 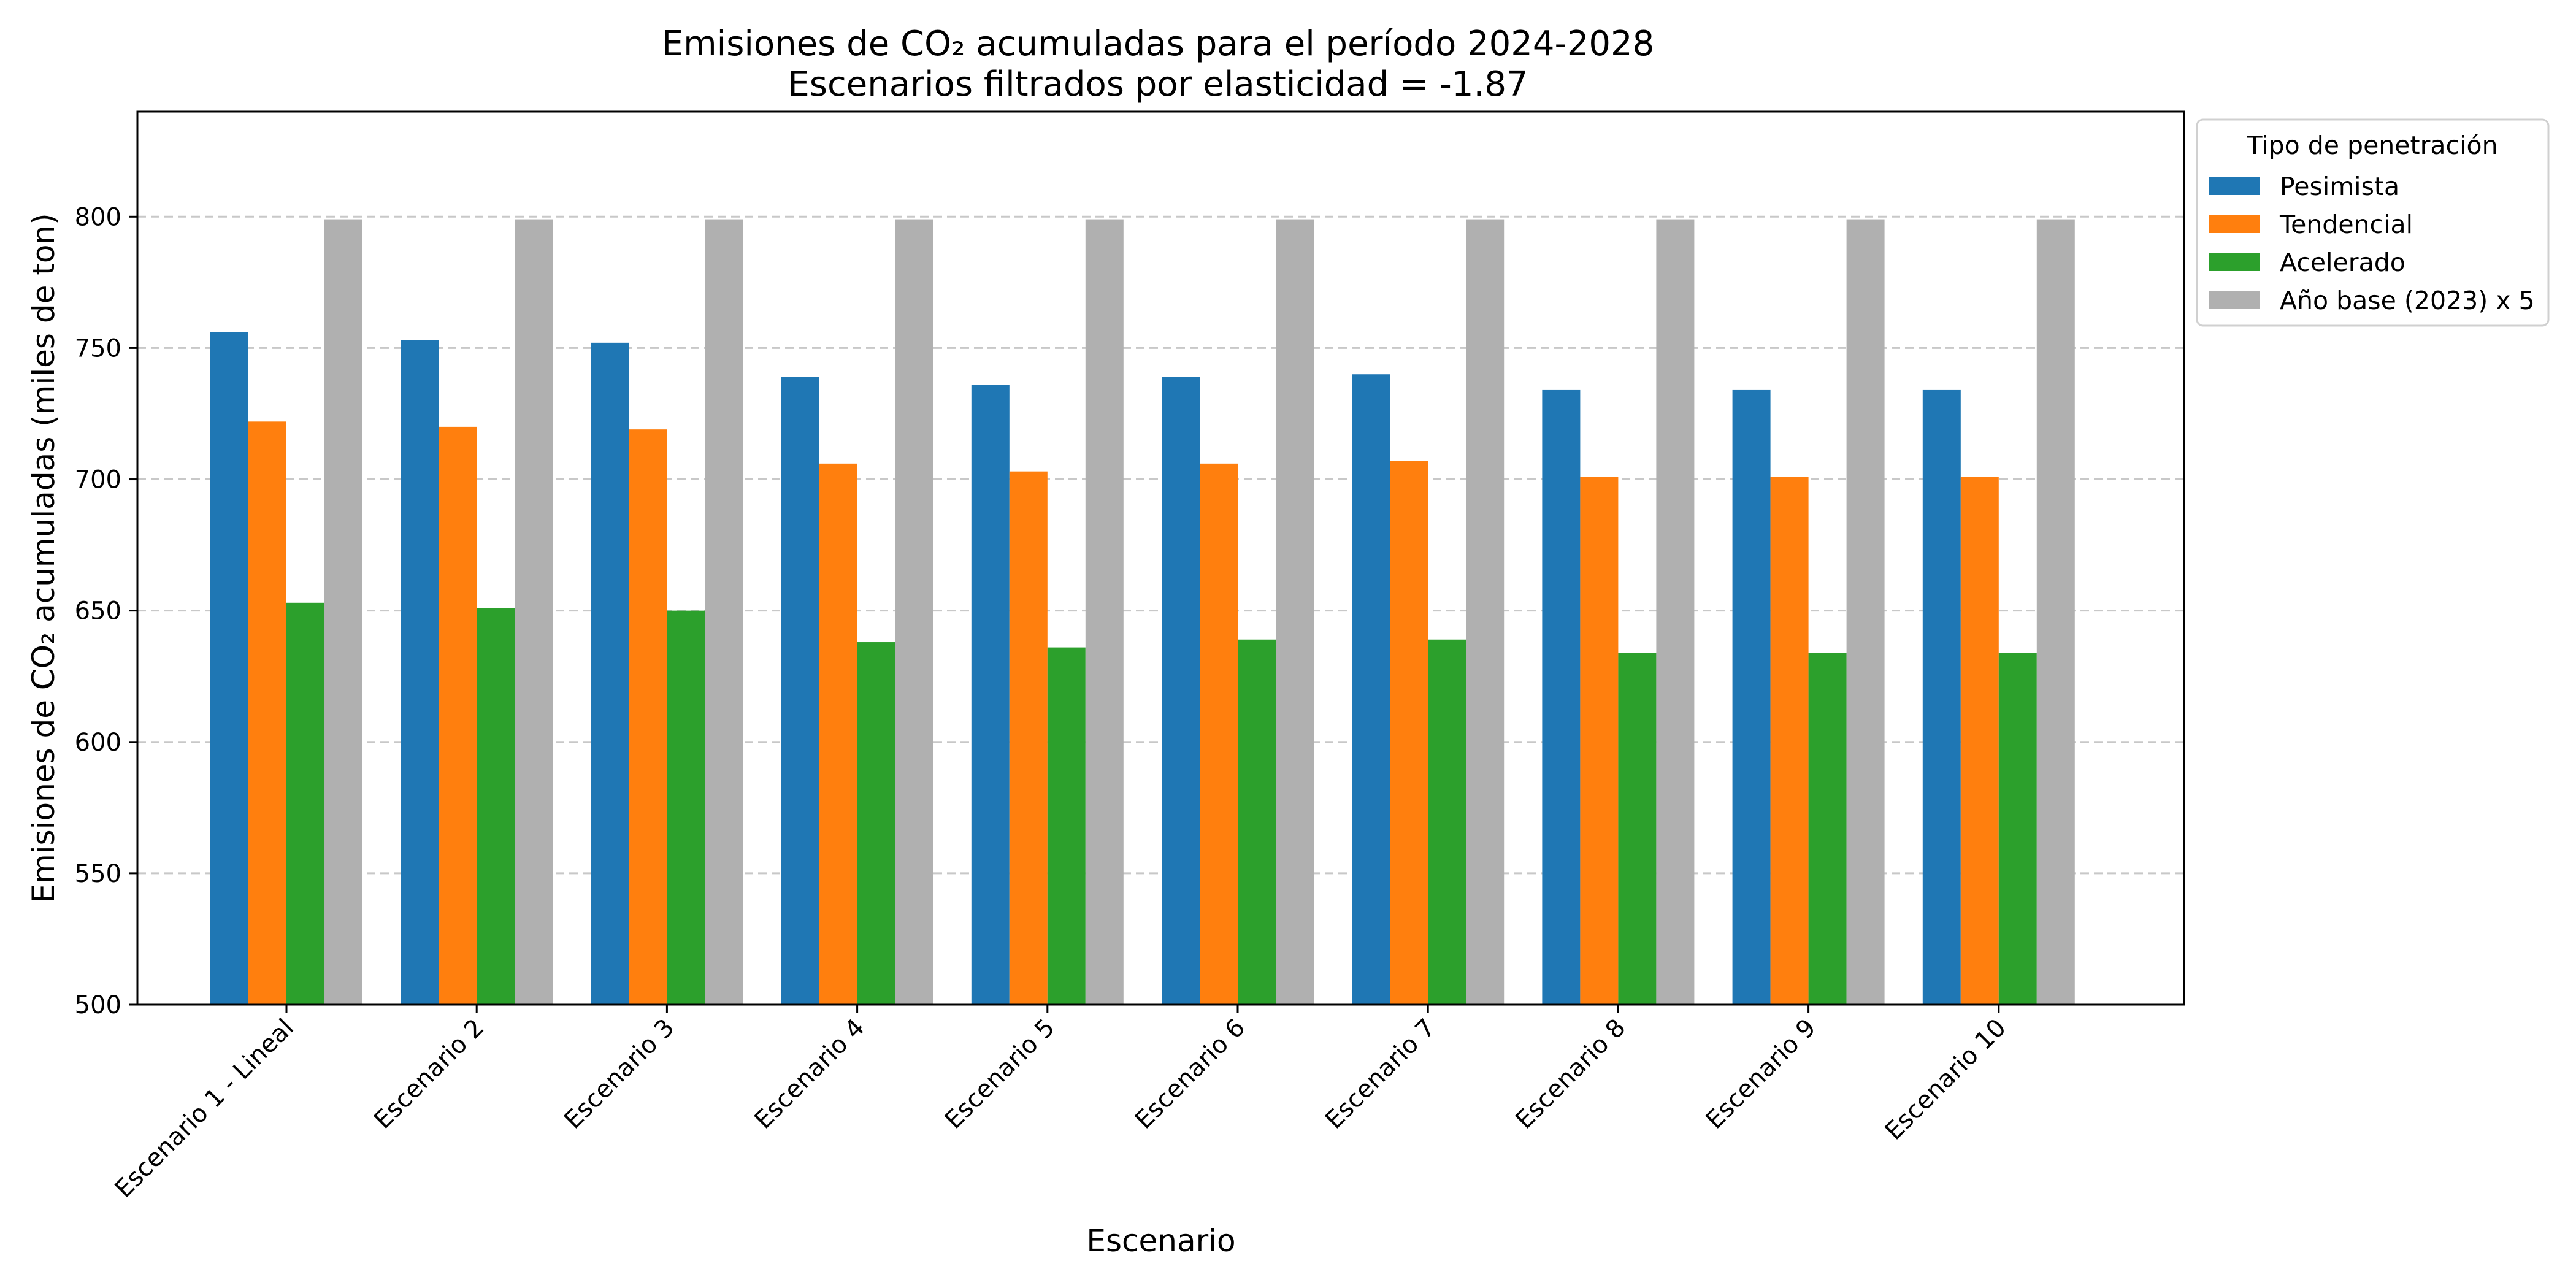 I want to click on legend-box, so click(x=2373, y=222).